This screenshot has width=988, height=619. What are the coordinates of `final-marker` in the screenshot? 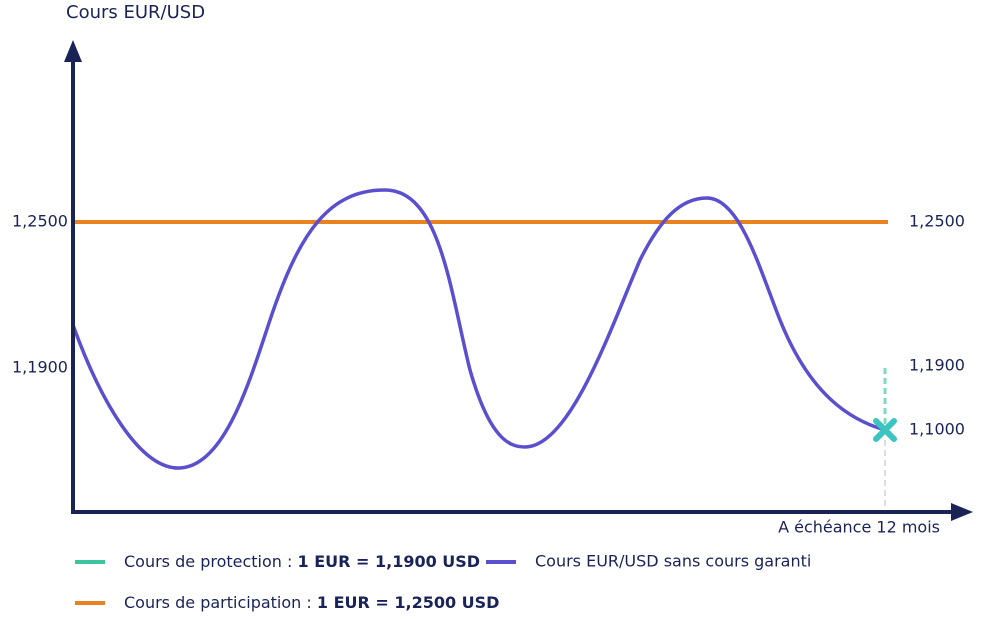 It's located at (885, 430).